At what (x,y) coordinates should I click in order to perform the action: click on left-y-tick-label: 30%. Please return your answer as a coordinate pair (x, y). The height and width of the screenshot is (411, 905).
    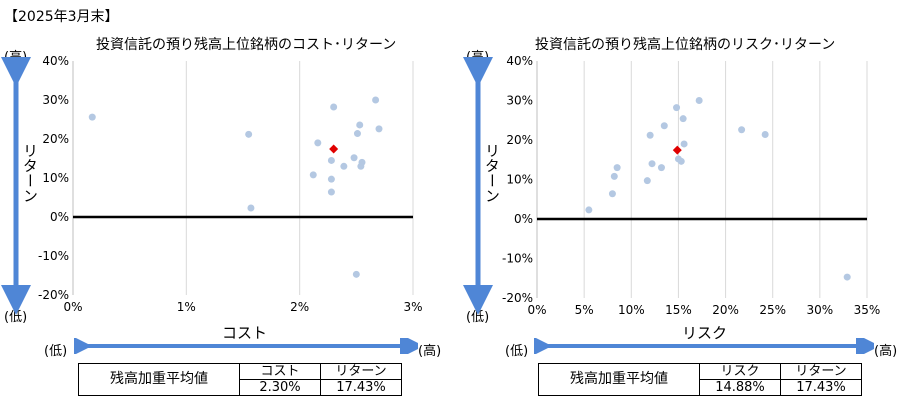
    Looking at the image, I should click on (55, 100).